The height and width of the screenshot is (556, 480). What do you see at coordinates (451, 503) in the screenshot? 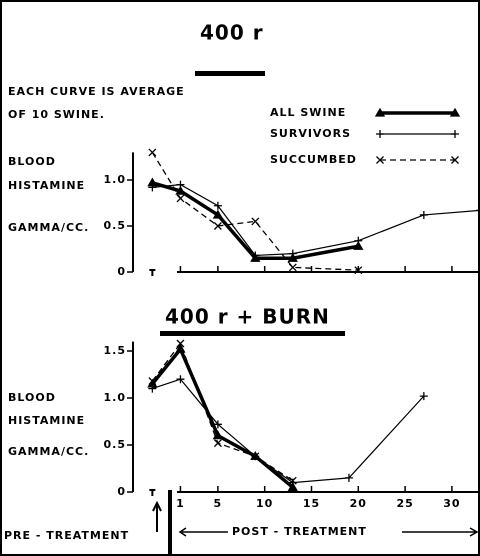
I see `x-tick-label: 30` at bounding box center [451, 503].